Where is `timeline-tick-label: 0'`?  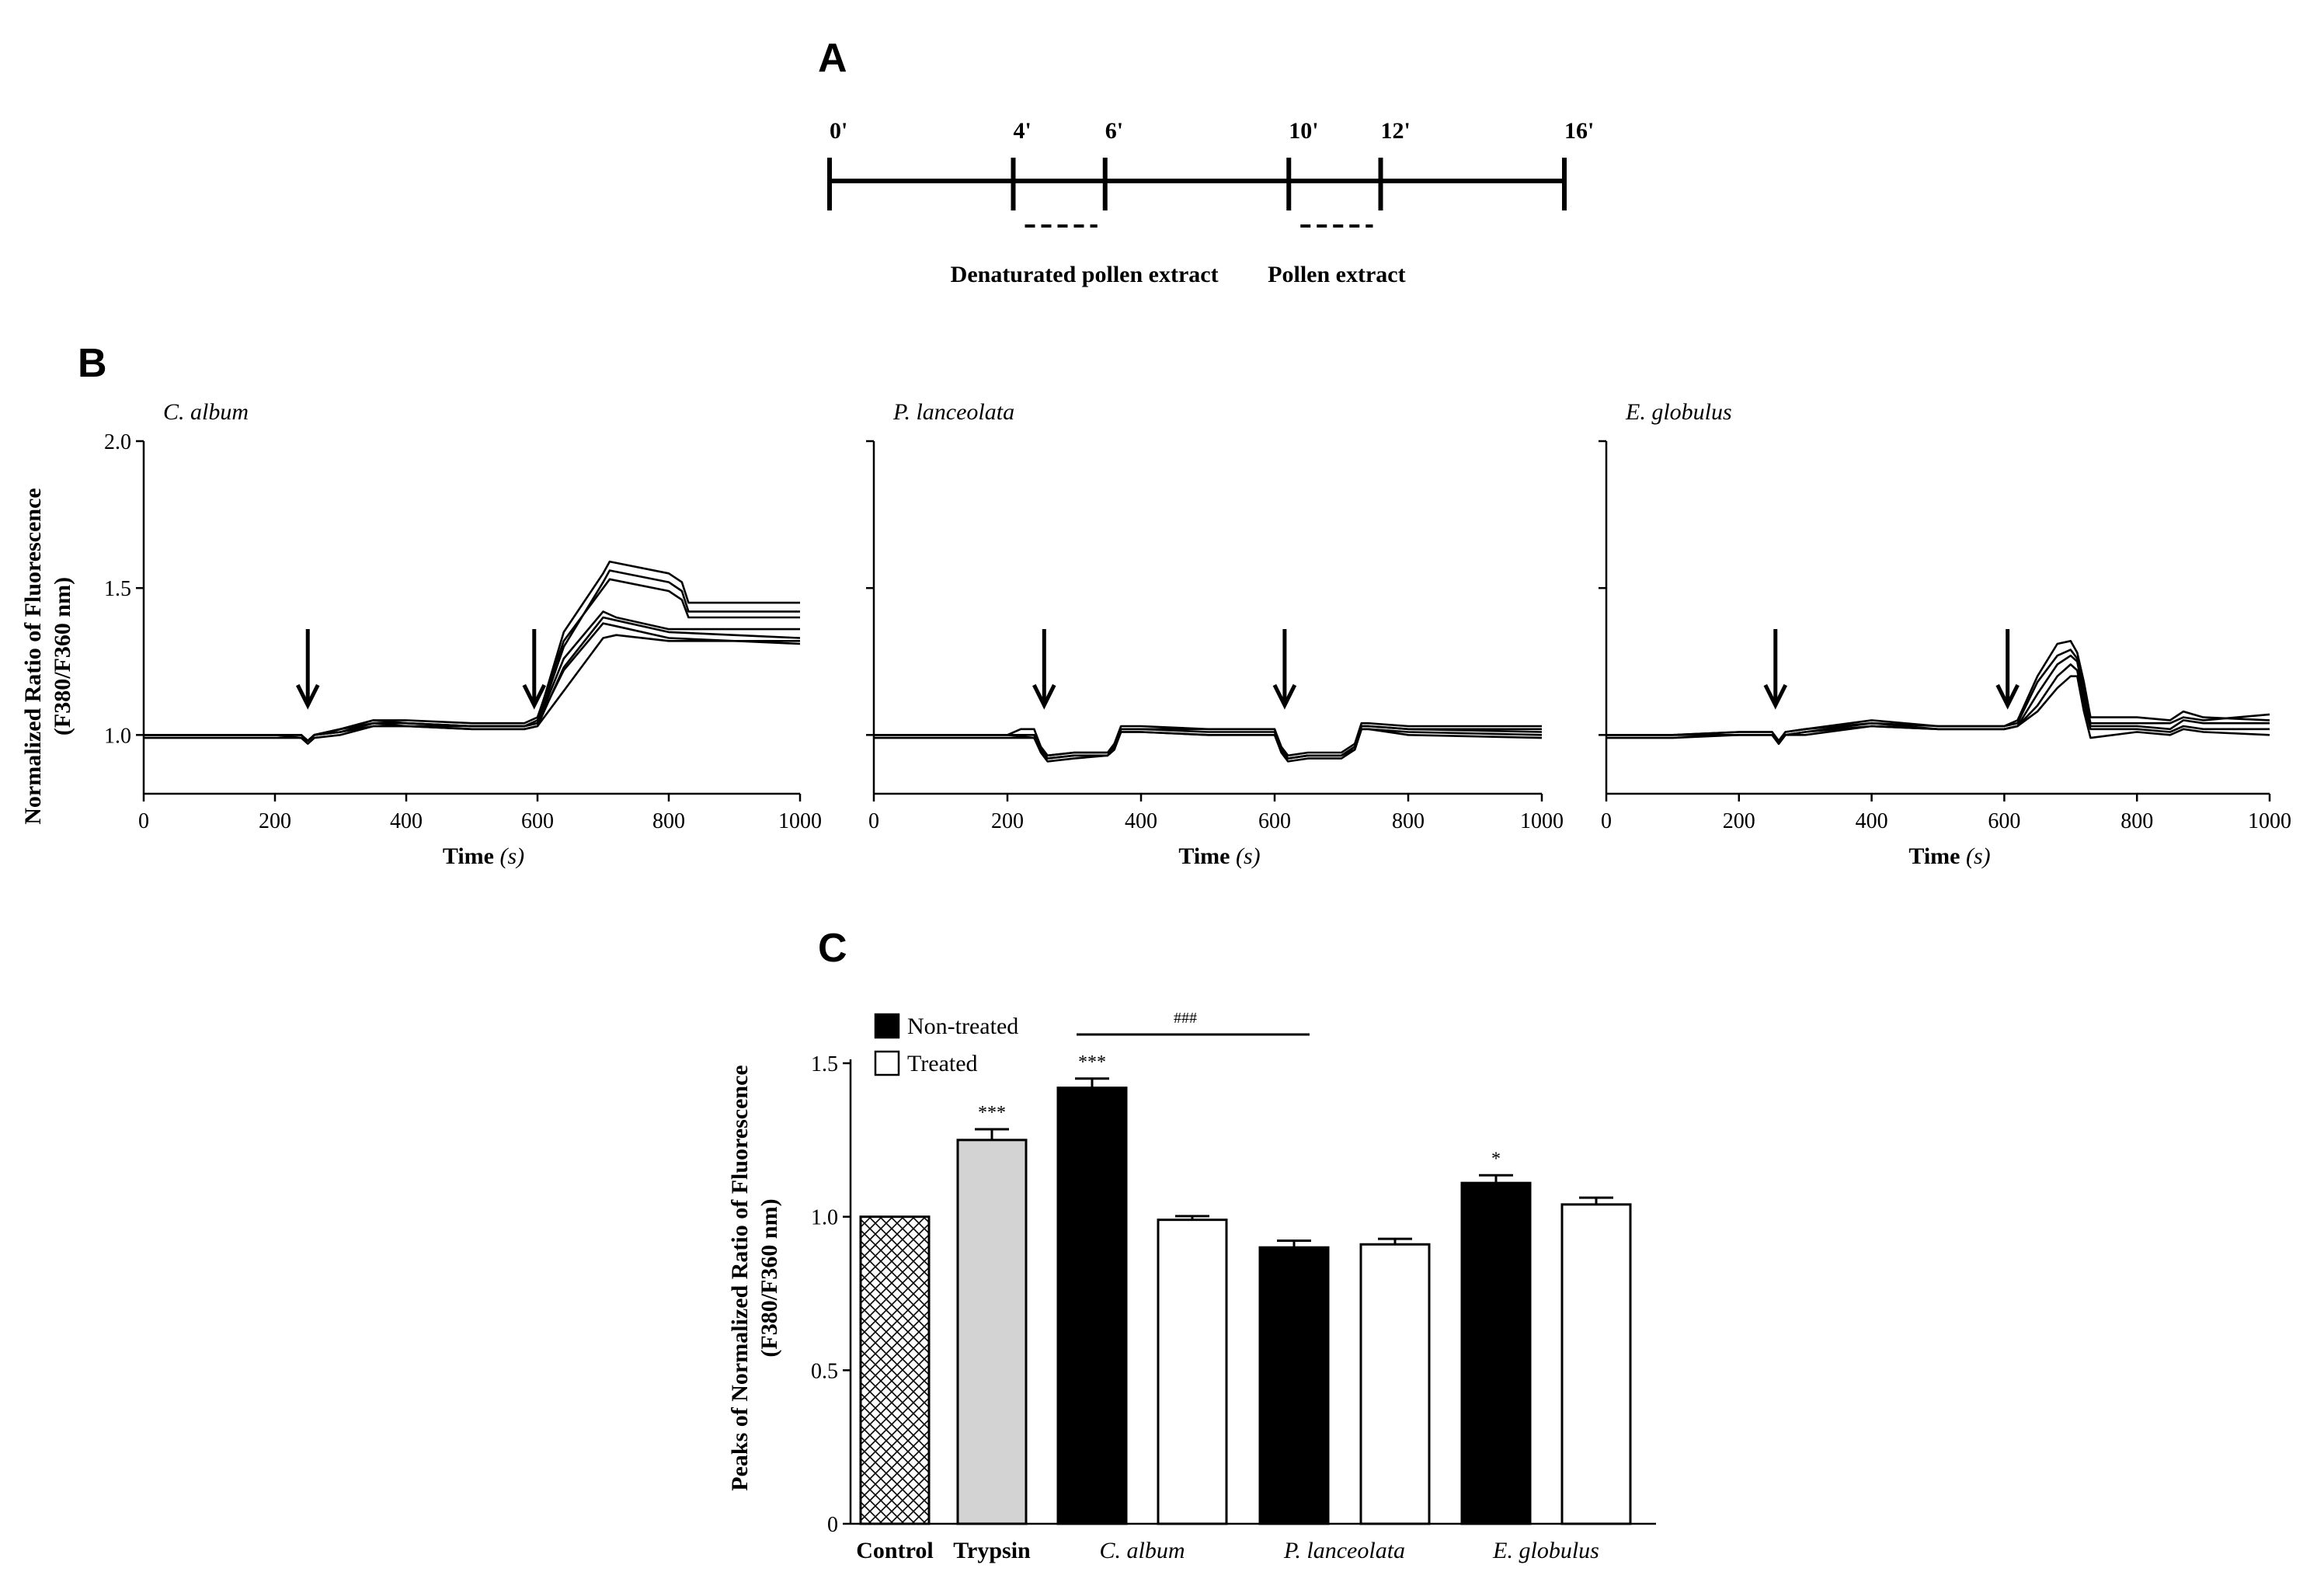 timeline-tick-label: 0' is located at coordinates (838, 131).